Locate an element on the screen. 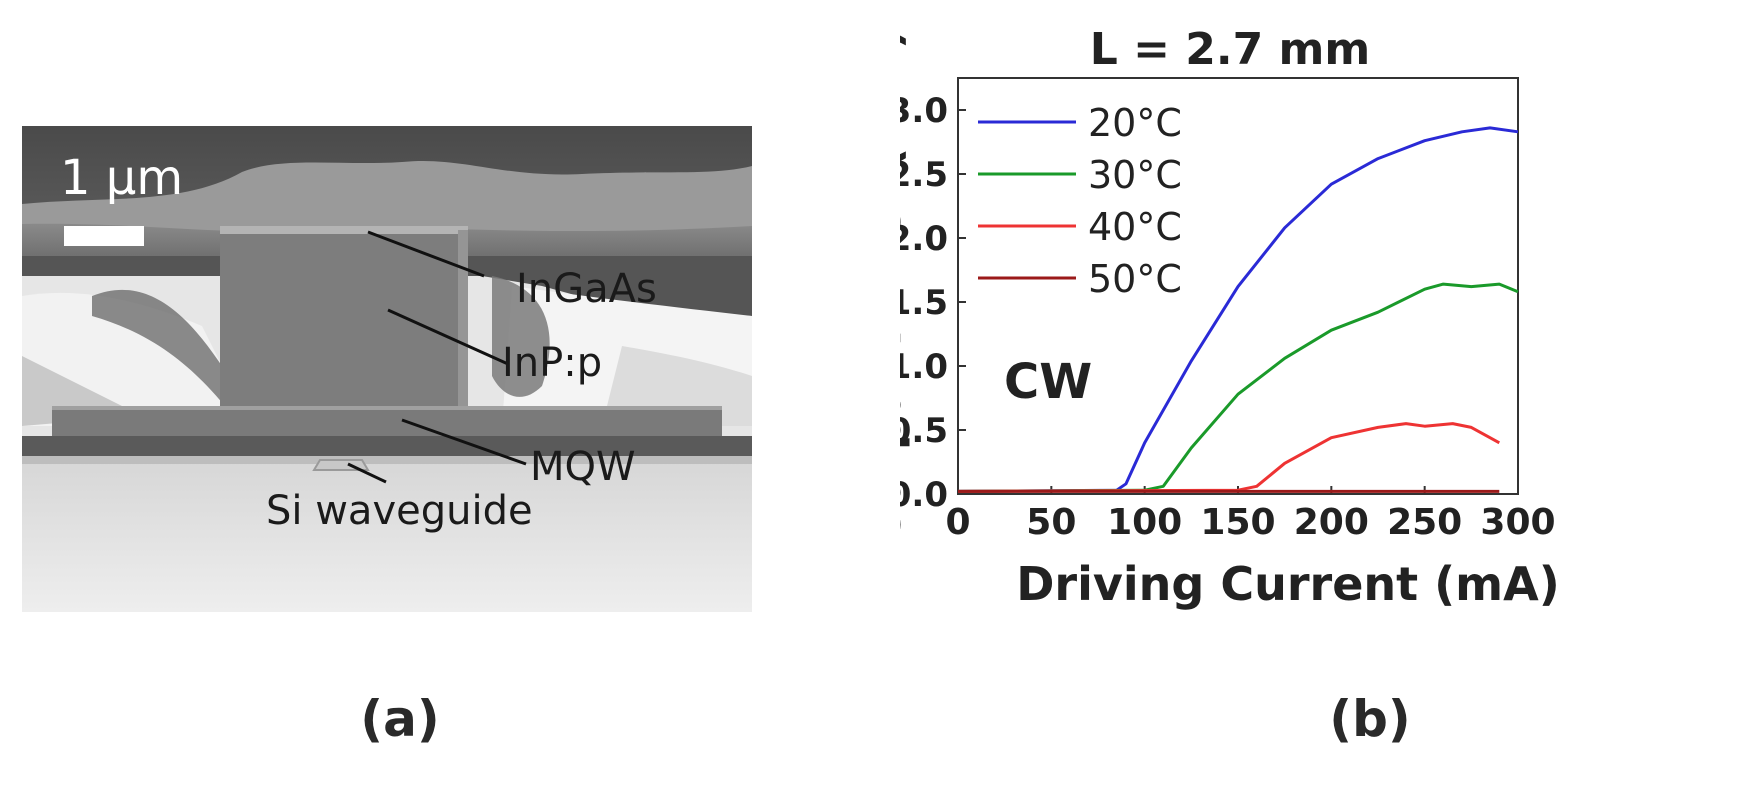 The width and height of the screenshot is (1750, 790). chart-title: L = 2.7 mm is located at coordinates (1230, 49).